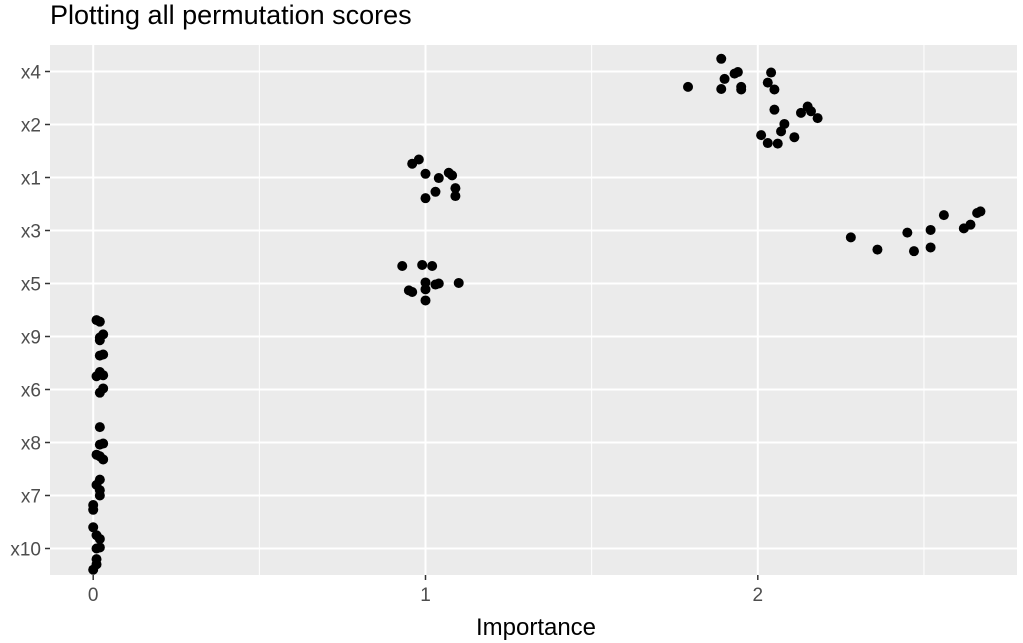  What do you see at coordinates (31, 285) in the screenshot?
I see `y-tick-label-x5: x5` at bounding box center [31, 285].